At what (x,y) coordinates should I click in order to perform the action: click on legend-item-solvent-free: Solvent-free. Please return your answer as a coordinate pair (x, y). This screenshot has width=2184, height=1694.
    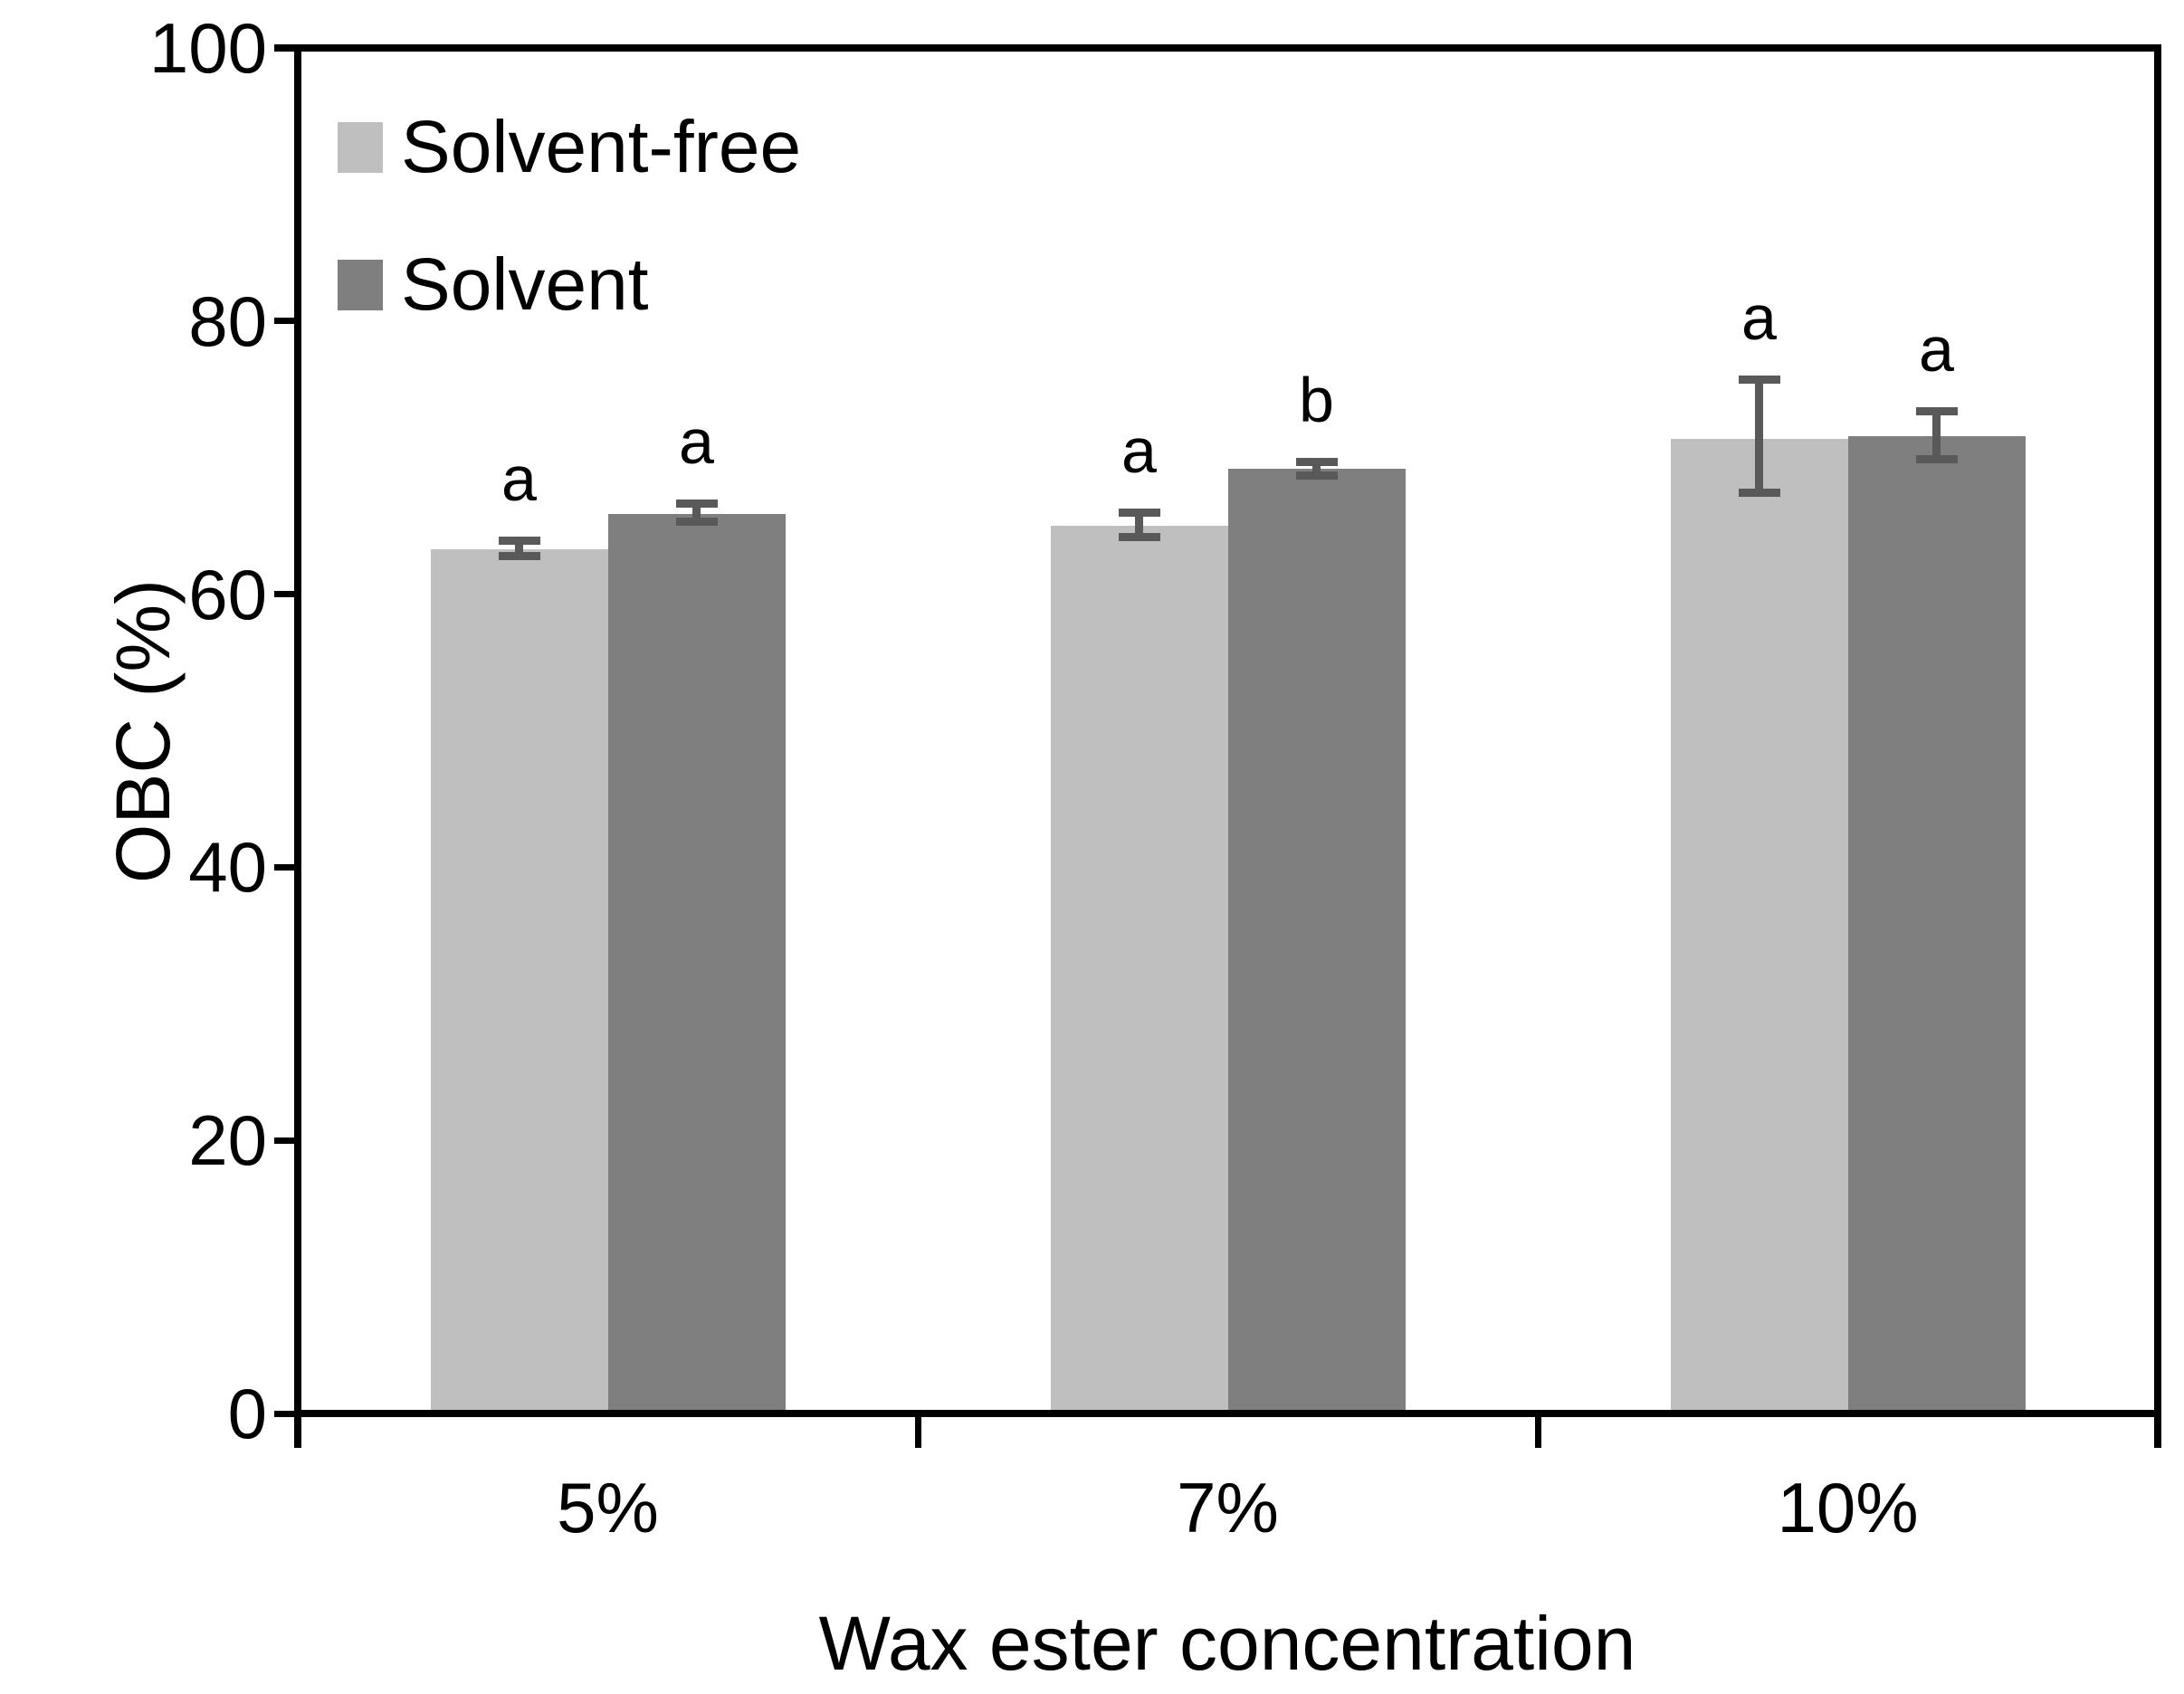
    Looking at the image, I should click on (569, 147).